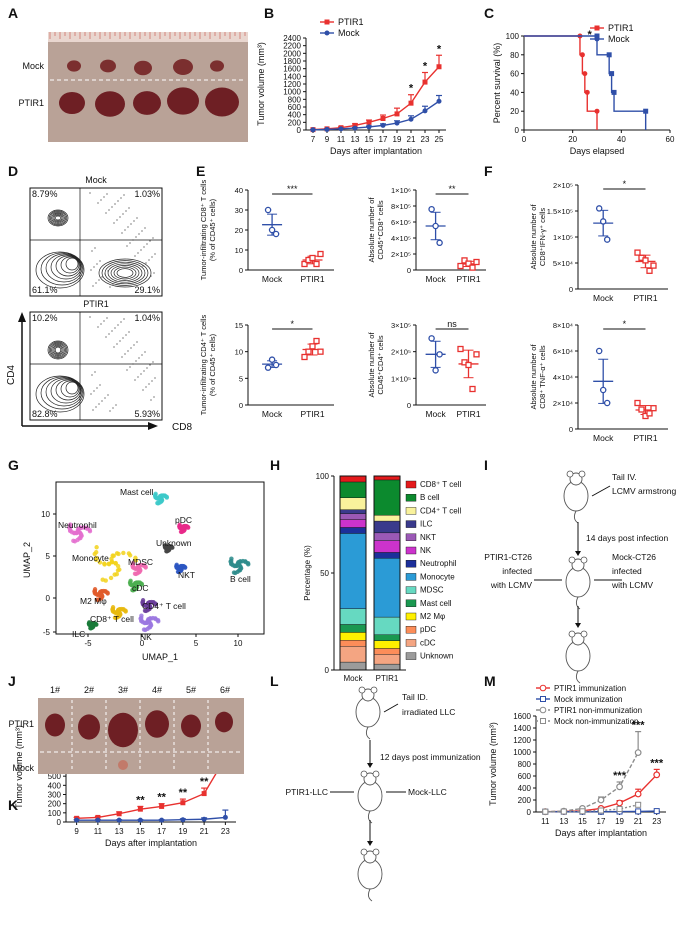  I want to click on arrowhead, so click(578, 625).